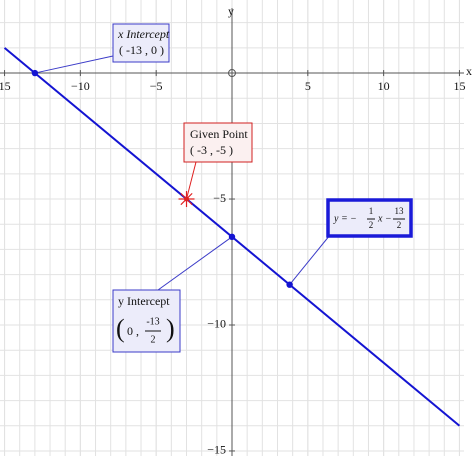 The width and height of the screenshot is (474, 457). What do you see at coordinates (156, 86) in the screenshot?
I see `x-tick-label: −5` at bounding box center [156, 86].